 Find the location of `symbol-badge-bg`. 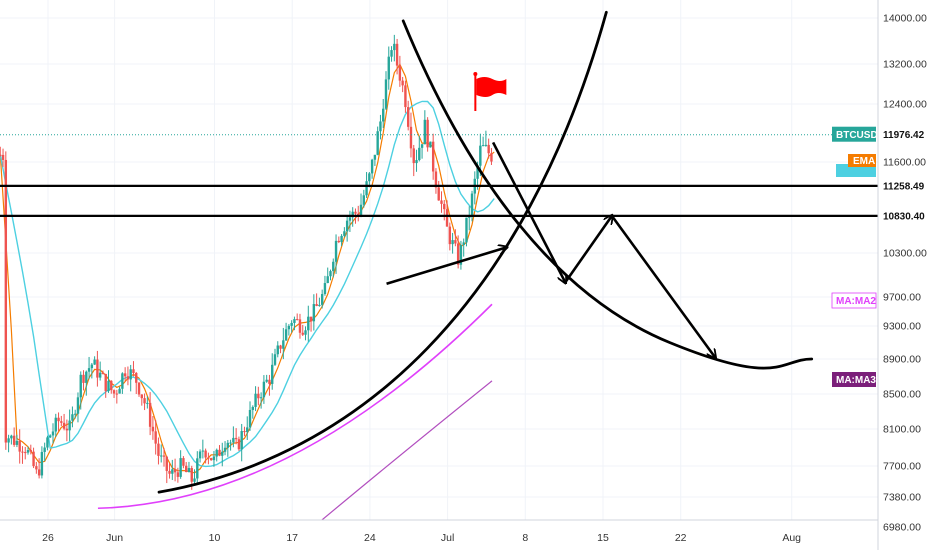

symbol-badge-bg is located at coordinates (854, 134).